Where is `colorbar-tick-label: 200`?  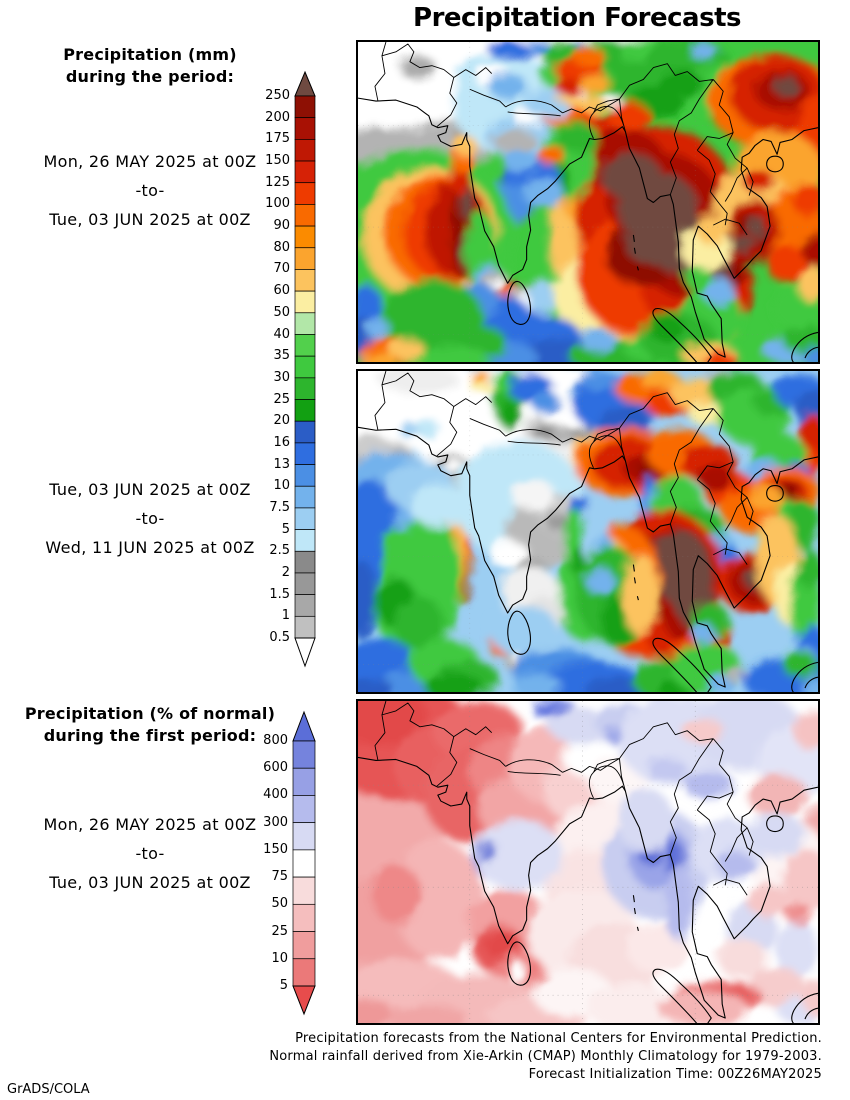
colorbar-tick-label: 200 is located at coordinates (277, 117).